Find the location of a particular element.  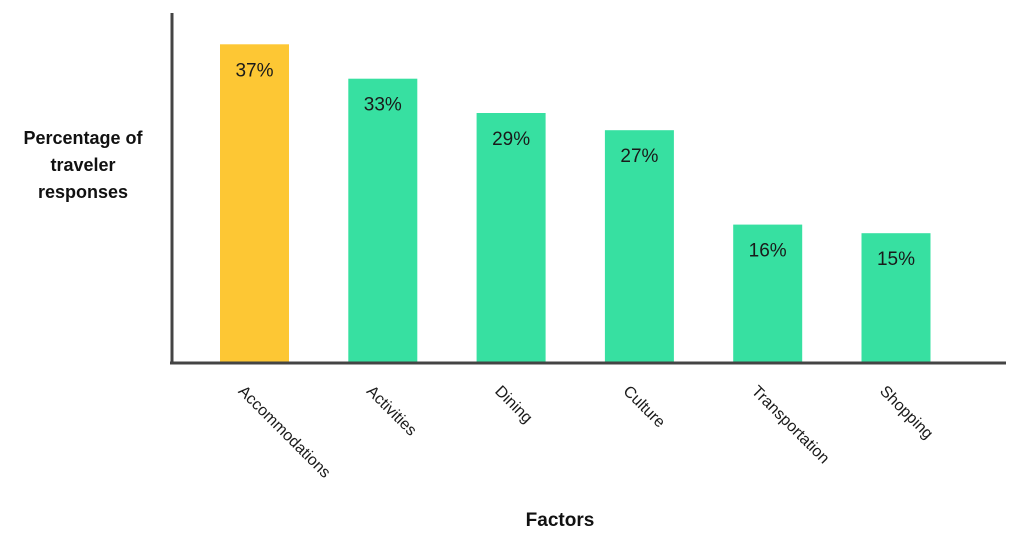

y-axis-title-line-1: Percentage of is located at coordinates (83, 138).